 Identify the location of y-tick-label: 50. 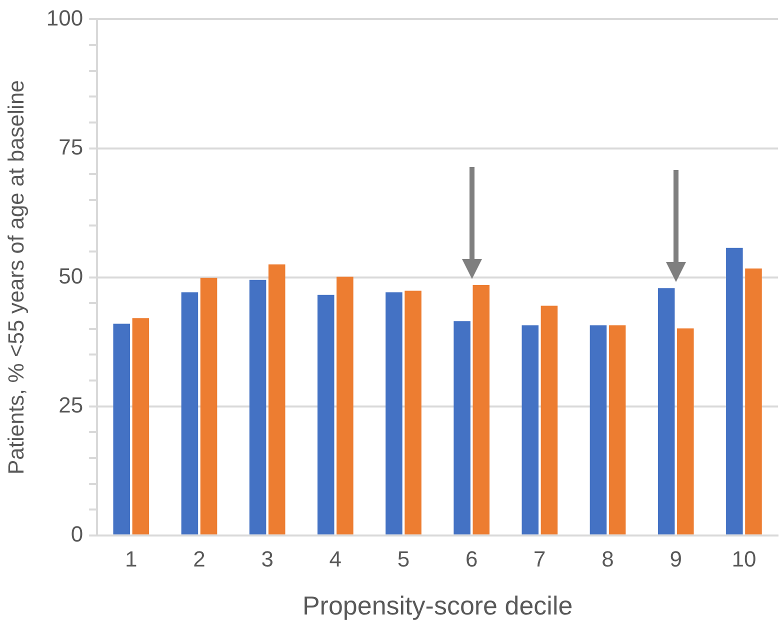
(71, 275).